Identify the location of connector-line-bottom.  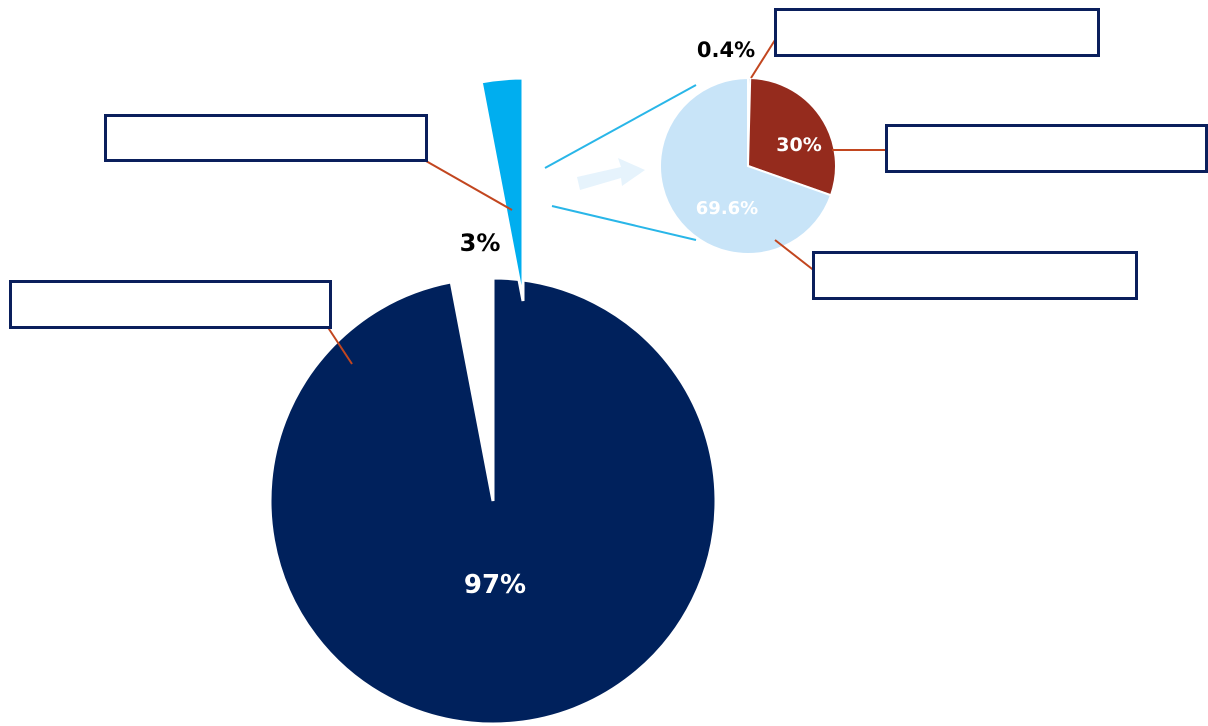
(624, 223).